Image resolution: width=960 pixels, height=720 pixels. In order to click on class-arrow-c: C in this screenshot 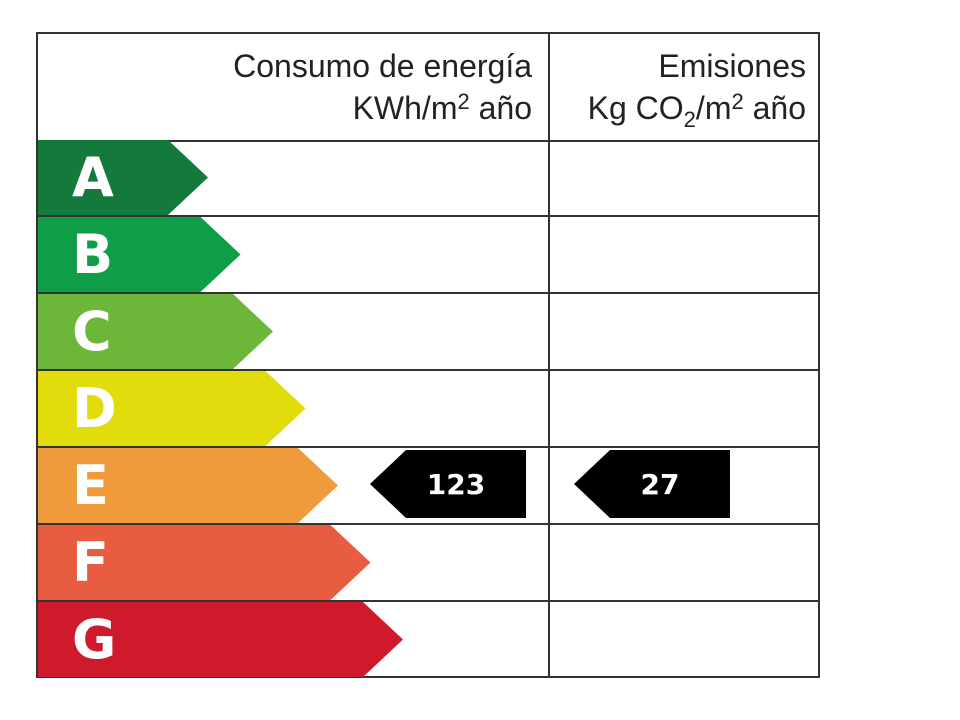, I will do `click(155, 331)`.